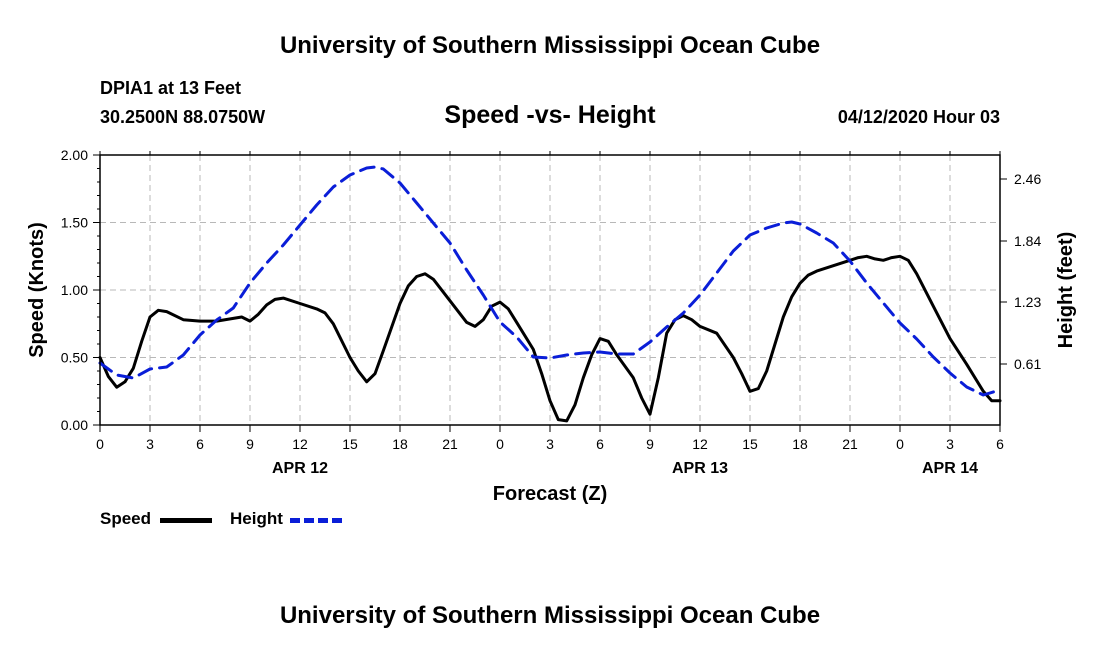 The image size is (1100, 650). Describe the element at coordinates (316, 520) in the screenshot. I see `legend-height-swatch` at that location.